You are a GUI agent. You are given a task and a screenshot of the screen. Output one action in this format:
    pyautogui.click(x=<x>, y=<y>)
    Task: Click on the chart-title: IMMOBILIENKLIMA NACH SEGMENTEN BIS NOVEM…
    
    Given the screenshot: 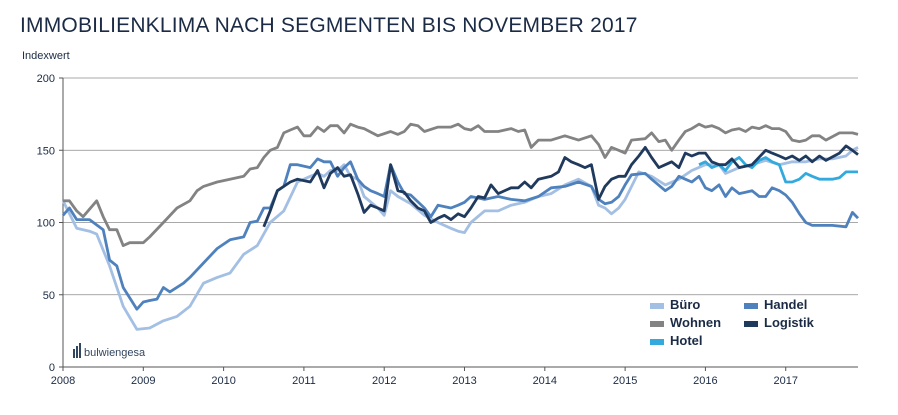 What is the action you would take?
    pyautogui.click(x=329, y=25)
    